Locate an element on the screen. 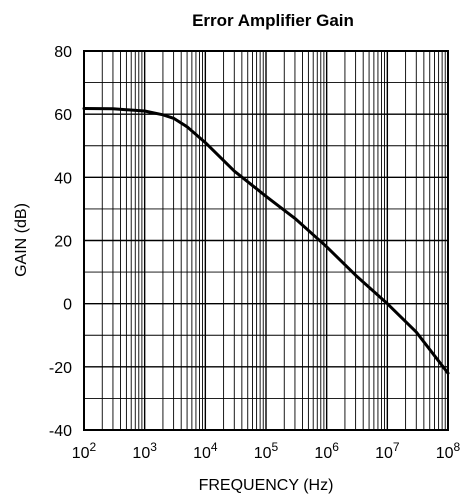  chart-title: Error Amplifier Gain is located at coordinates (273, 20).